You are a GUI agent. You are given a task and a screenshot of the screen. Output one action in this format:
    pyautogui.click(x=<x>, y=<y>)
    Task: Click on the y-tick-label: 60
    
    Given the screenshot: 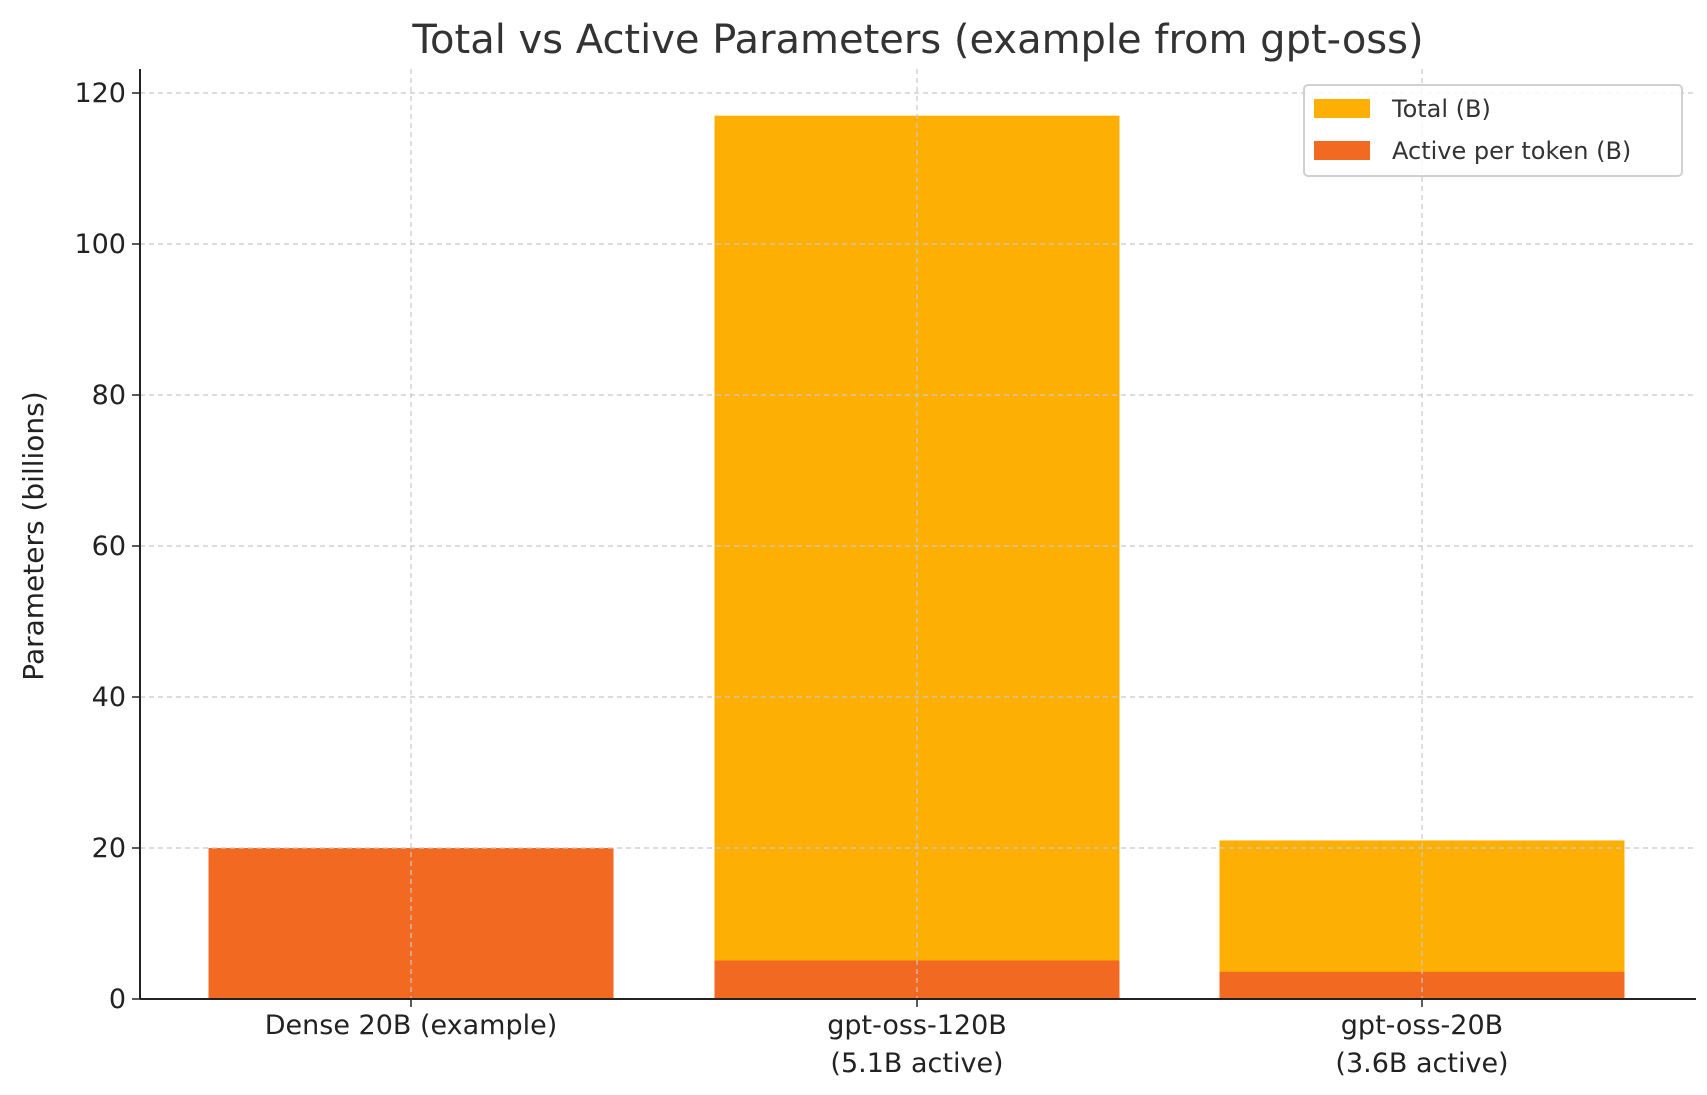 What is the action you would take?
    pyautogui.click(x=109, y=546)
    